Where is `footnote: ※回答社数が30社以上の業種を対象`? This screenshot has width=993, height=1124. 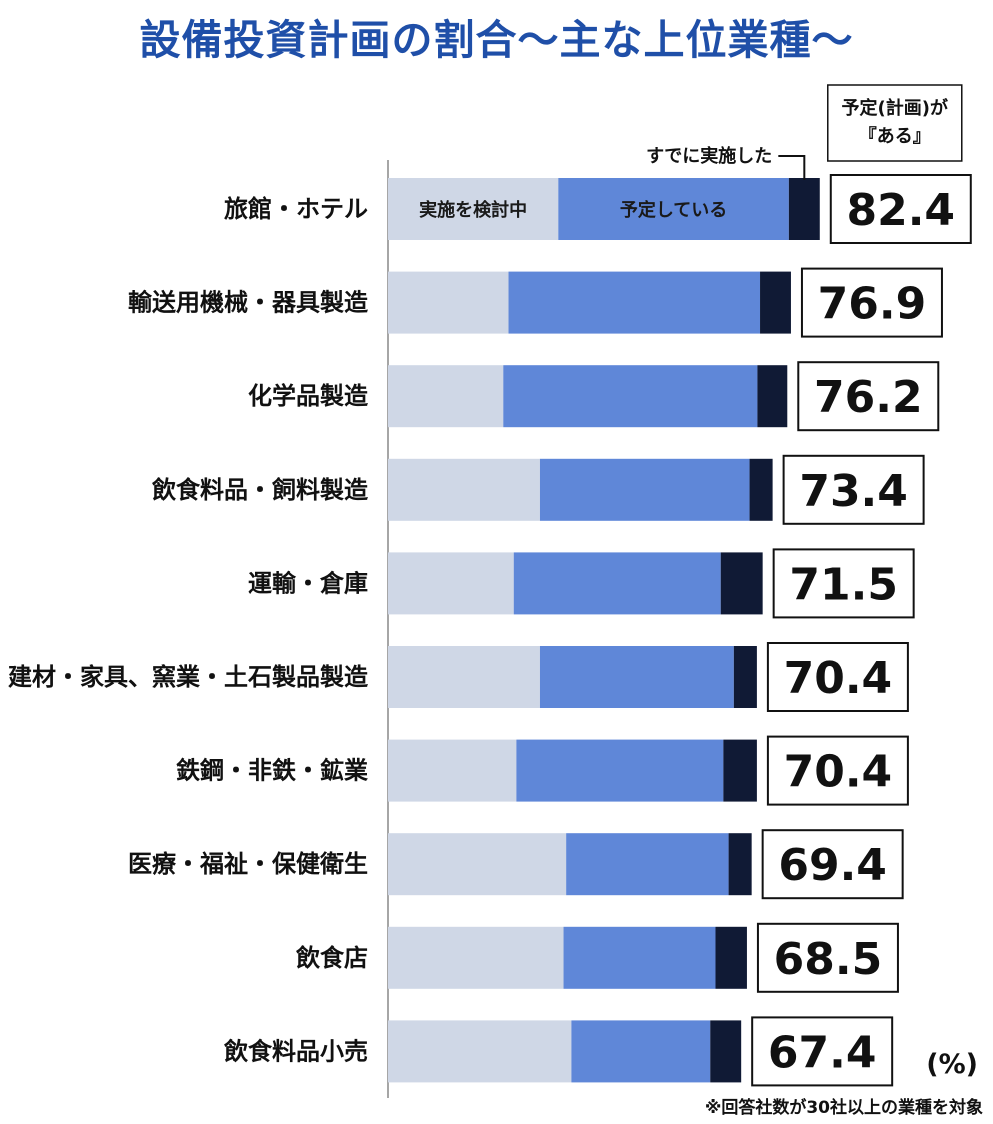
footnote: ※回答社数が30社以上の業種を対象 is located at coordinates (844, 1107).